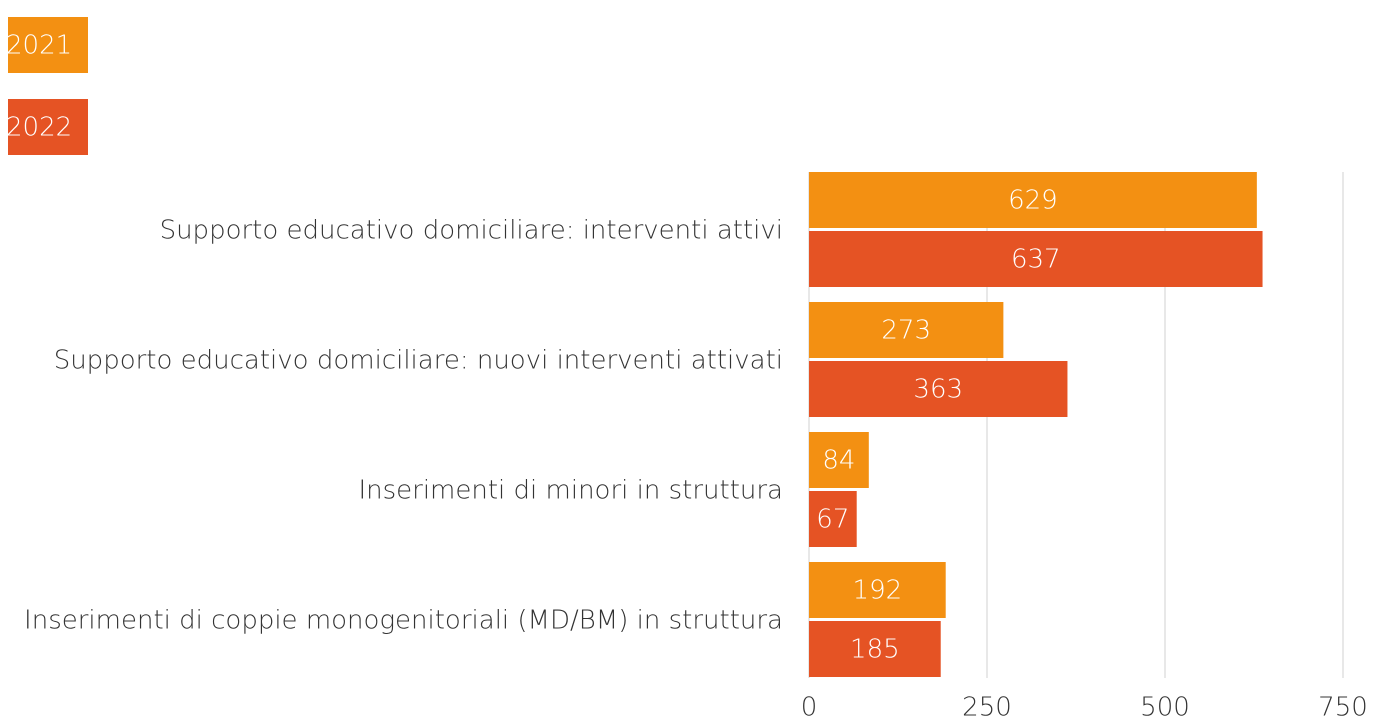 The width and height of the screenshot is (1385, 724). I want to click on x-tick-label: 500, so click(1165, 708).